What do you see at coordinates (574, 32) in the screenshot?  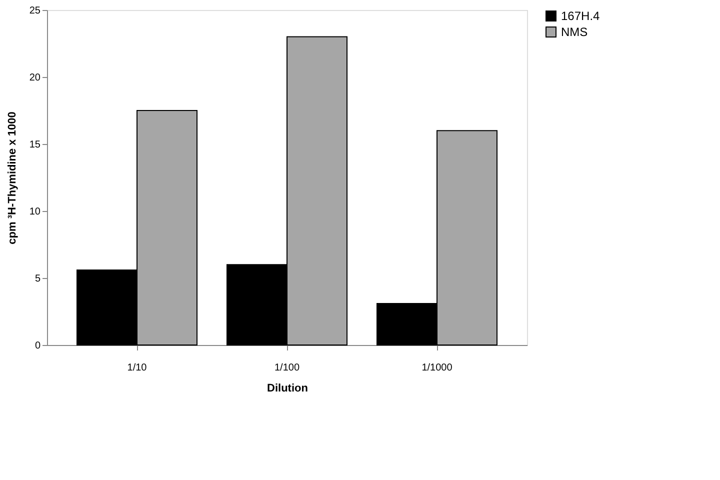 I see `legend-label: NMS` at bounding box center [574, 32].